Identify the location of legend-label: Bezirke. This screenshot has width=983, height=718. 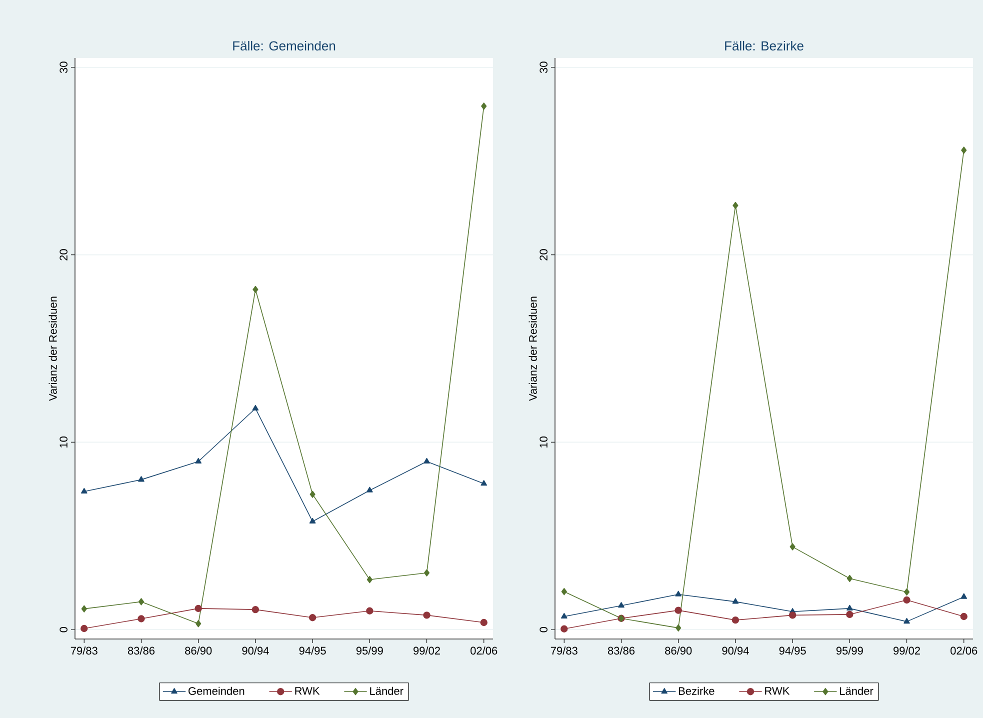
(696, 690).